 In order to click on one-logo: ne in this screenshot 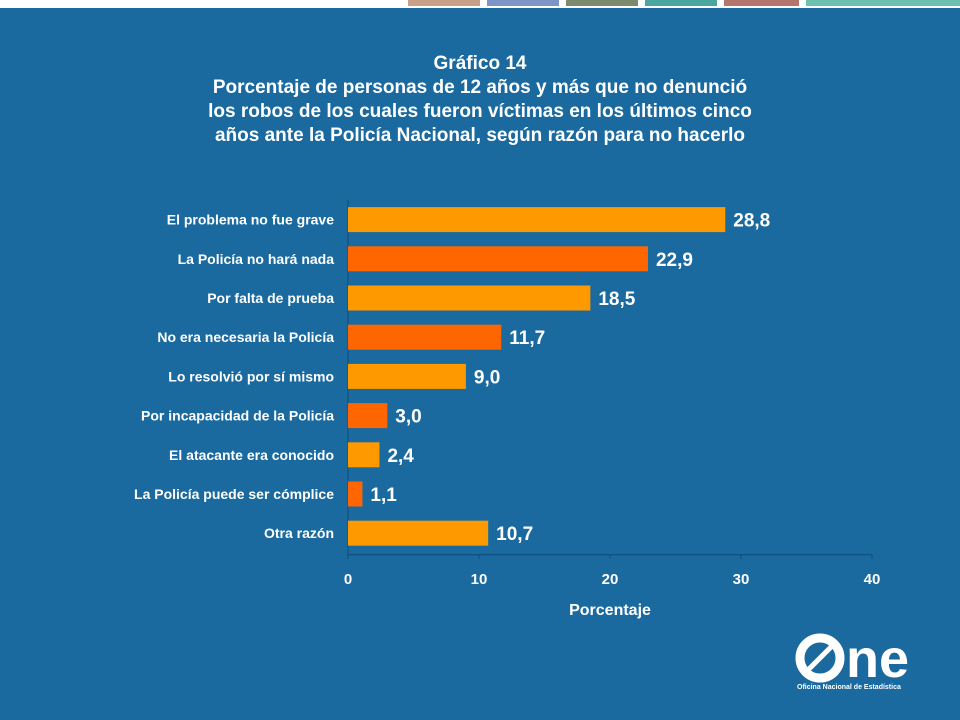, I will do `click(852, 659)`.